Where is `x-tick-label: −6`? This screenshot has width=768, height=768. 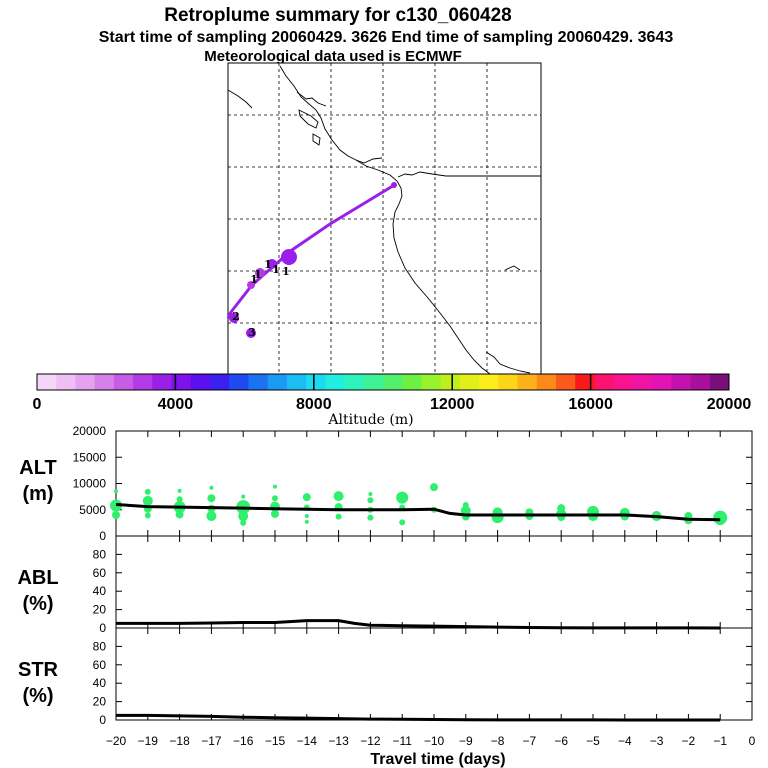 x-tick-label: −6 is located at coordinates (561, 741).